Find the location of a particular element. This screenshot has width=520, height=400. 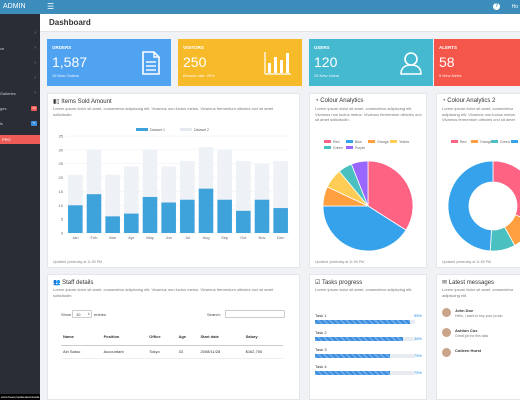

table-cell: $162,700 is located at coordinates (263, 352).